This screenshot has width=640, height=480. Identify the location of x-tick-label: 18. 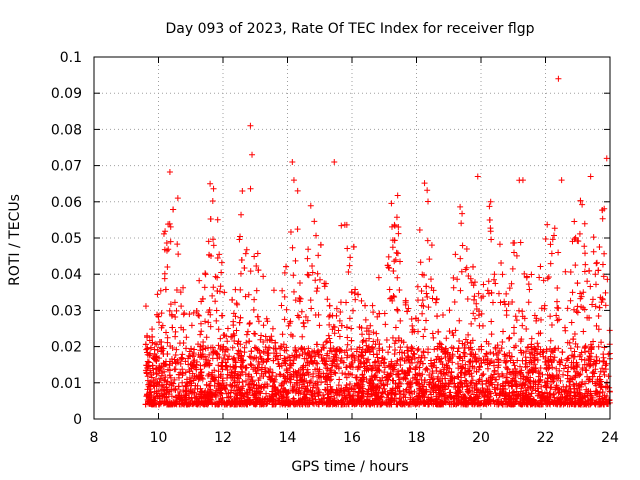
(417, 438).